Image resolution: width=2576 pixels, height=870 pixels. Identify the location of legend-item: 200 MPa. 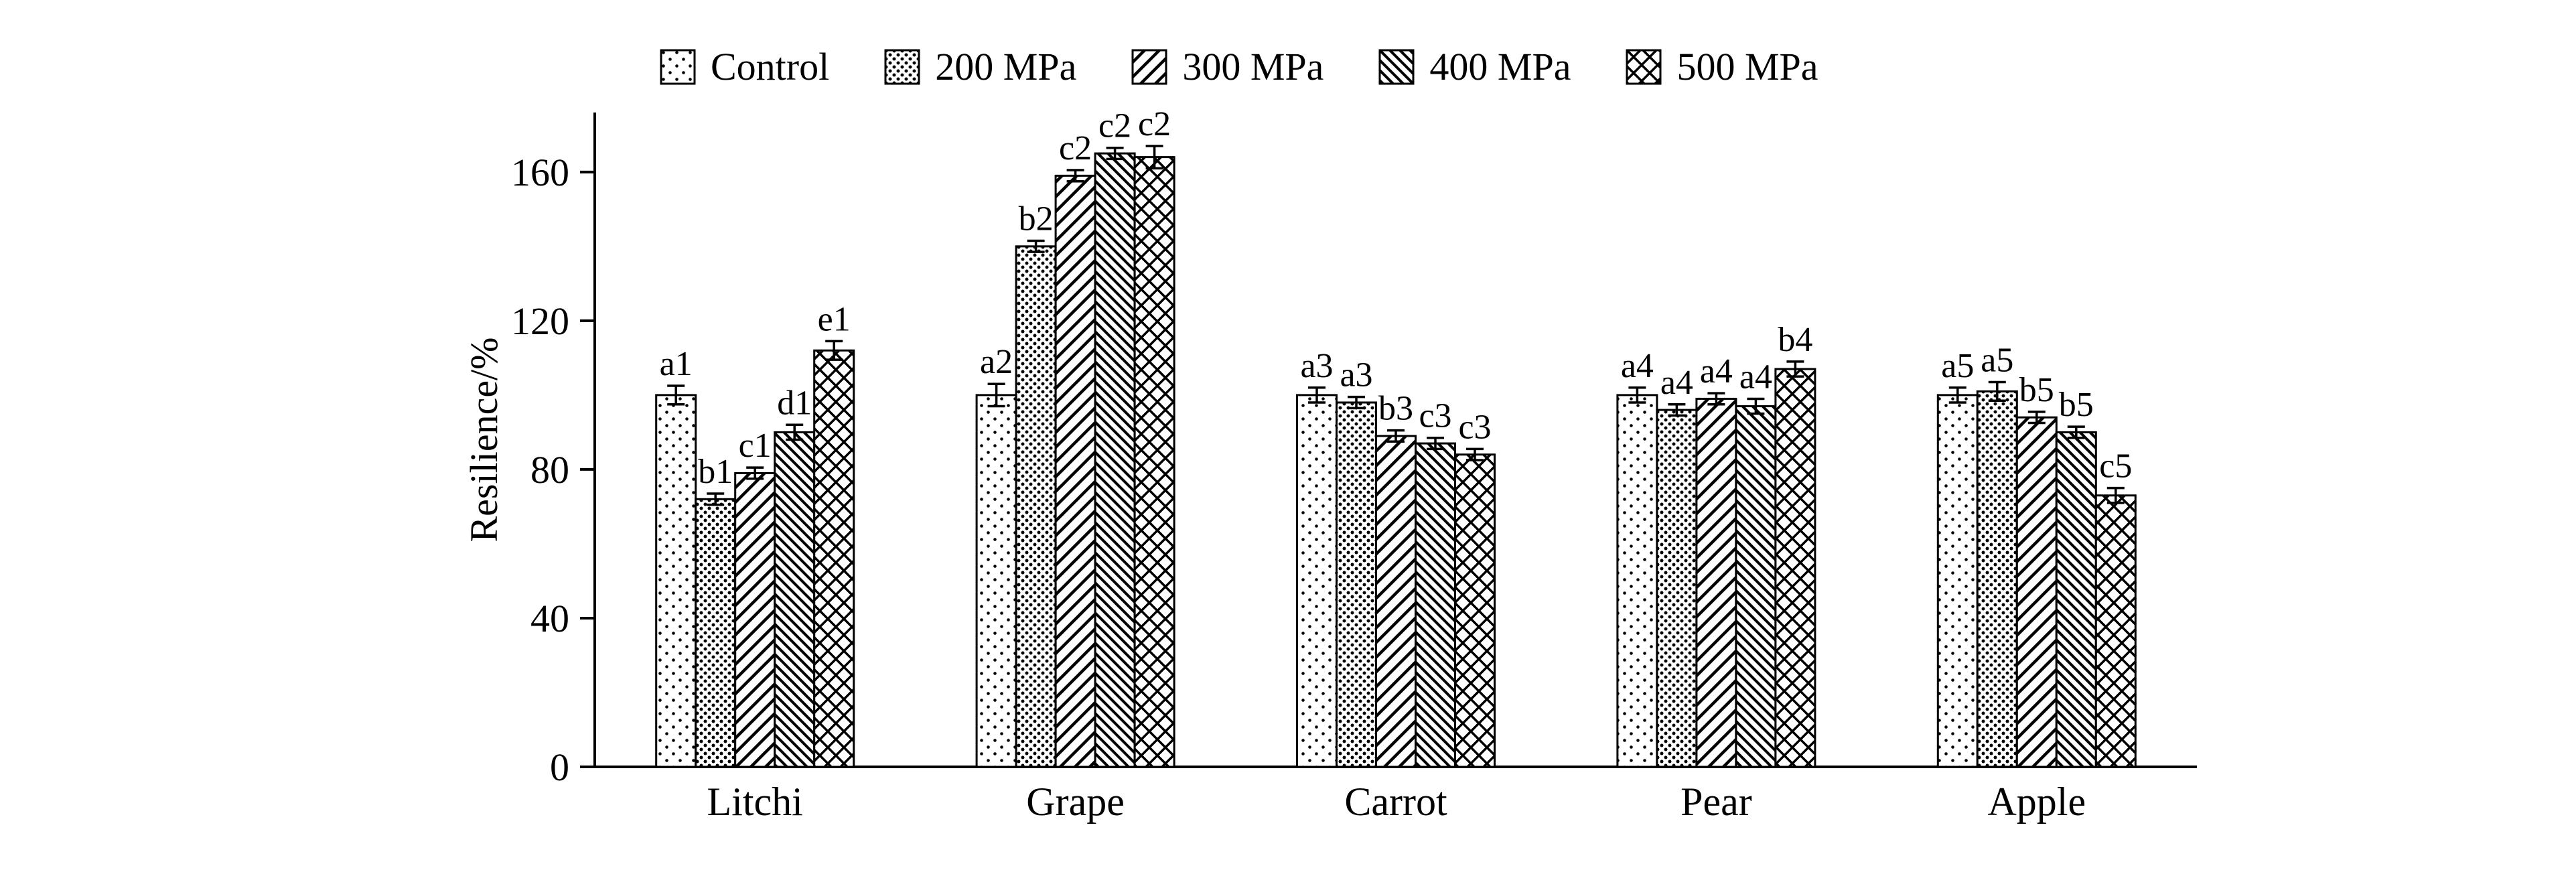
(980, 66).